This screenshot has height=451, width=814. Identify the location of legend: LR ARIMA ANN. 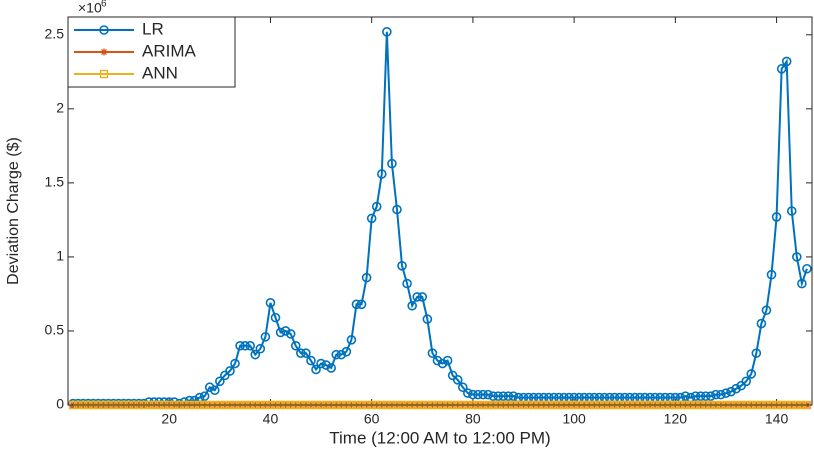
(151, 52).